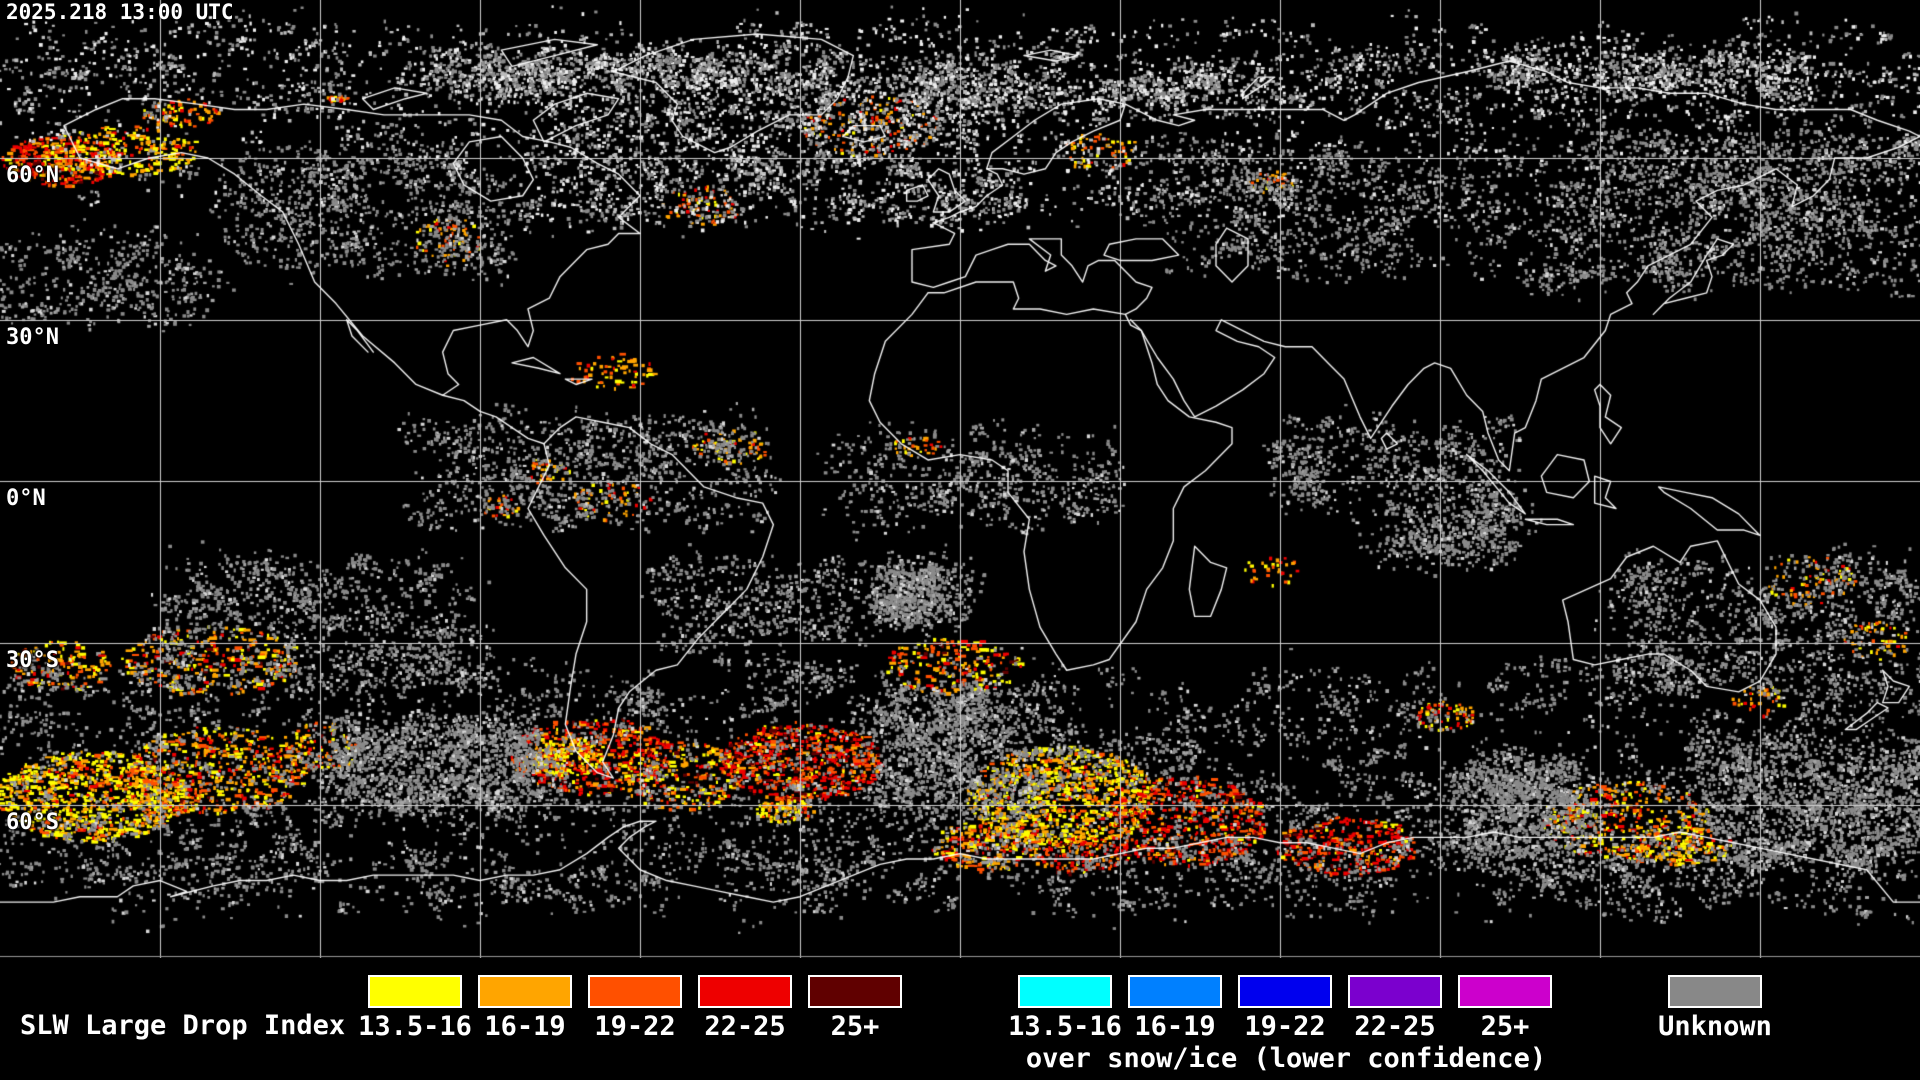 Image resolution: width=1920 pixels, height=1080 pixels. Describe the element at coordinates (32, 660) in the screenshot. I see `latitude-label: 30°S` at that location.